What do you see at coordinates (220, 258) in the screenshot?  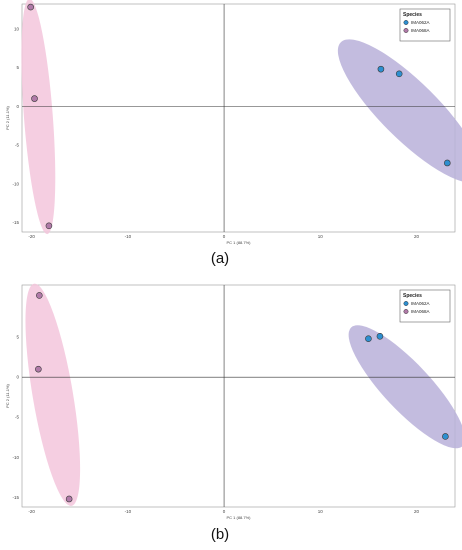 I see `panel-label-a: (a)` at bounding box center [220, 258].